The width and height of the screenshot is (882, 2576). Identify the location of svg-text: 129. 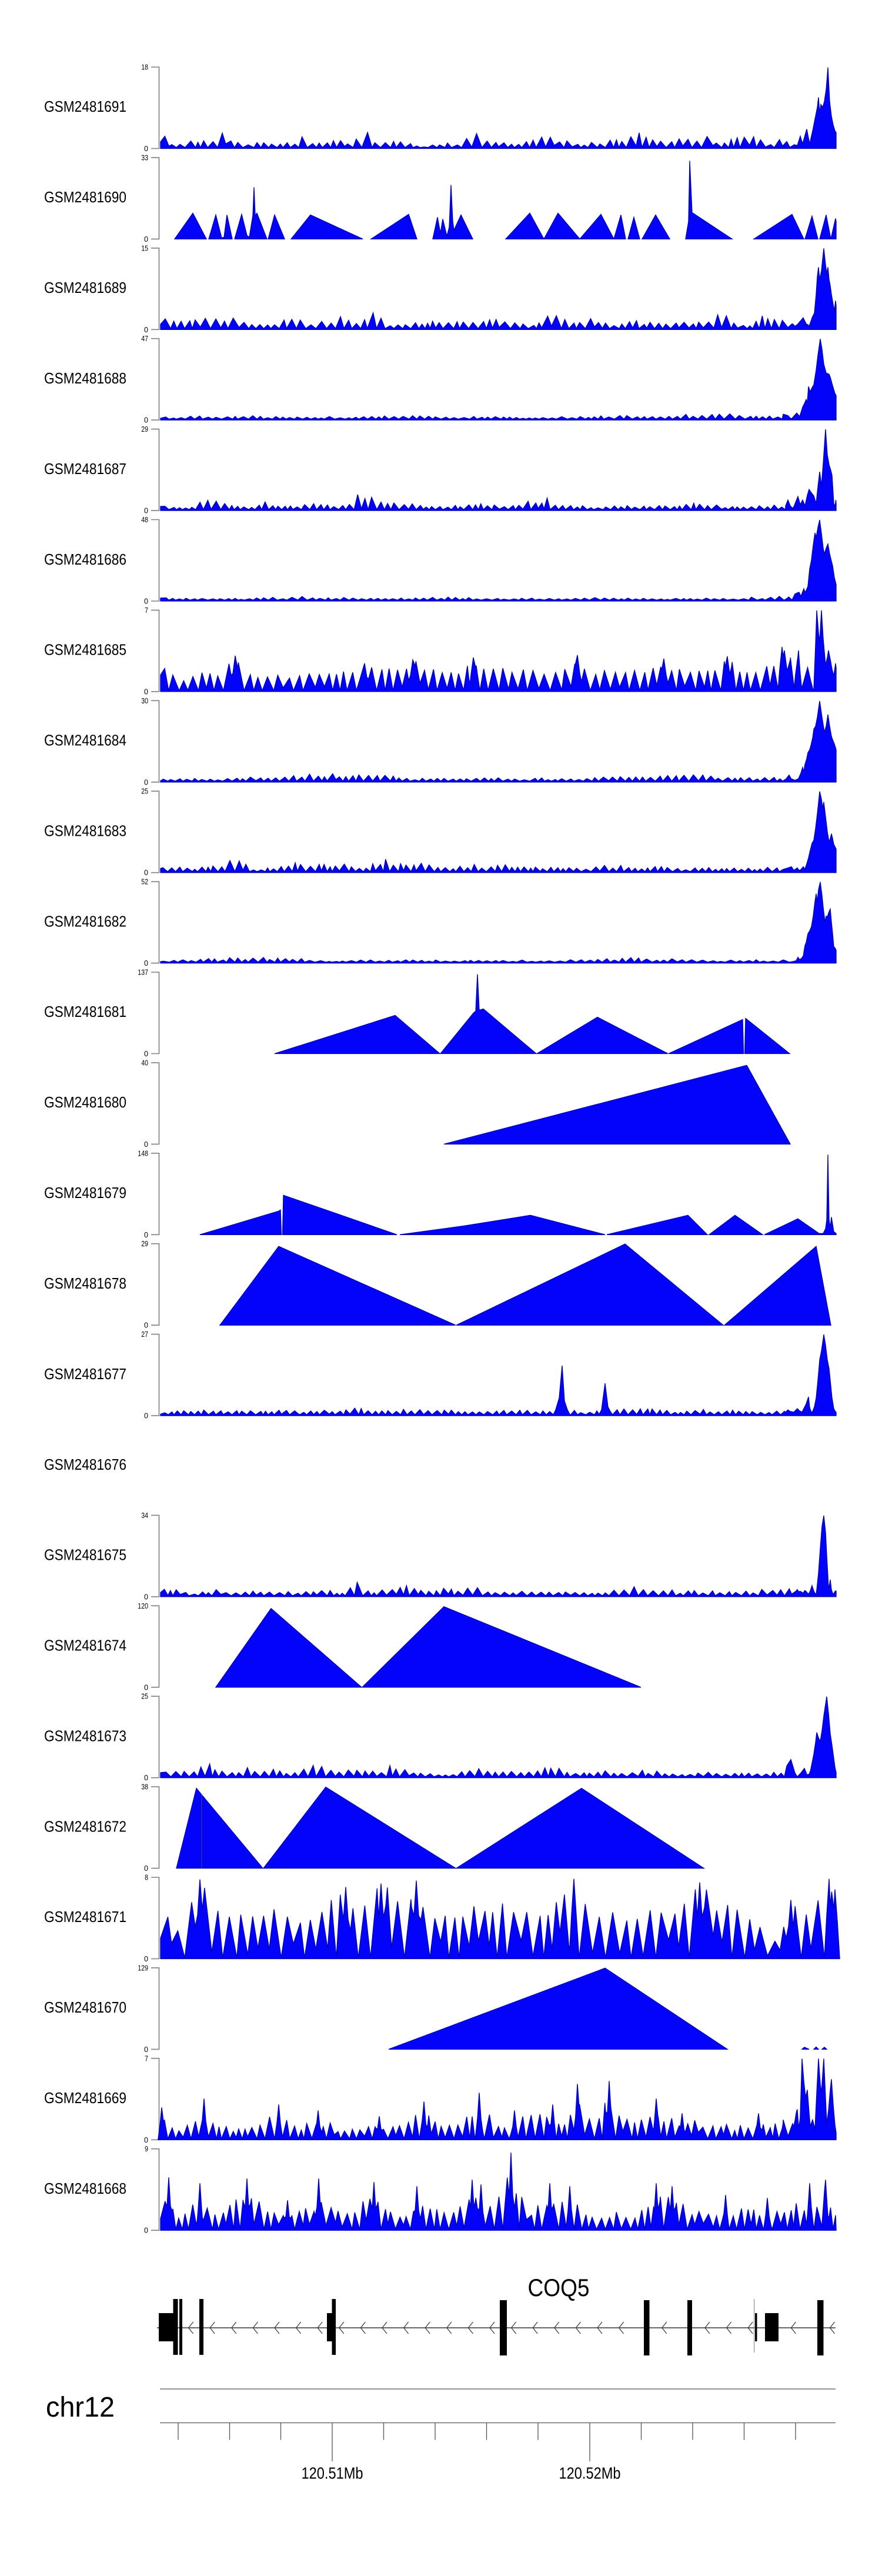
(143, 1968).